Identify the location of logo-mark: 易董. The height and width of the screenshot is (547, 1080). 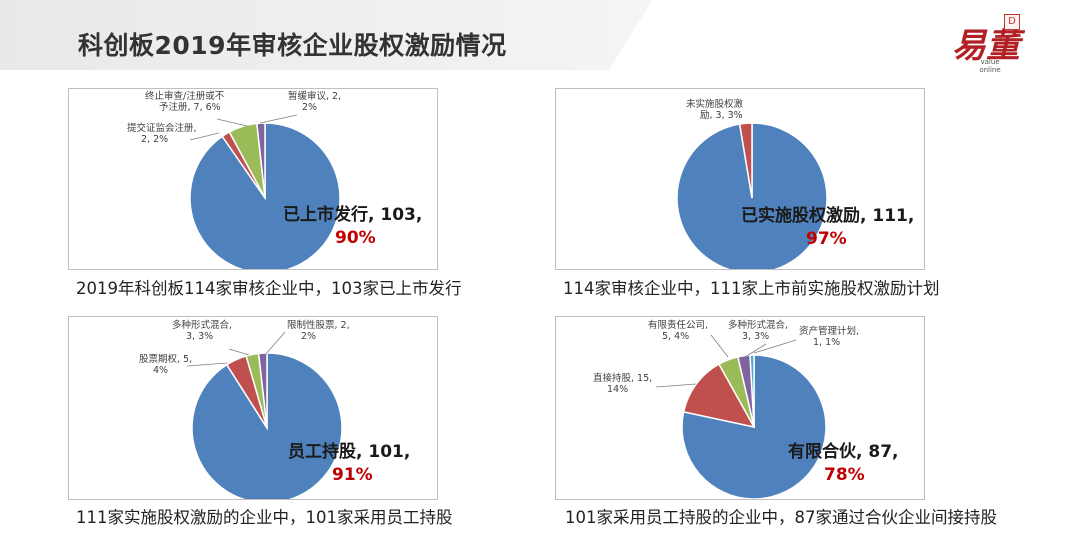
(986, 46).